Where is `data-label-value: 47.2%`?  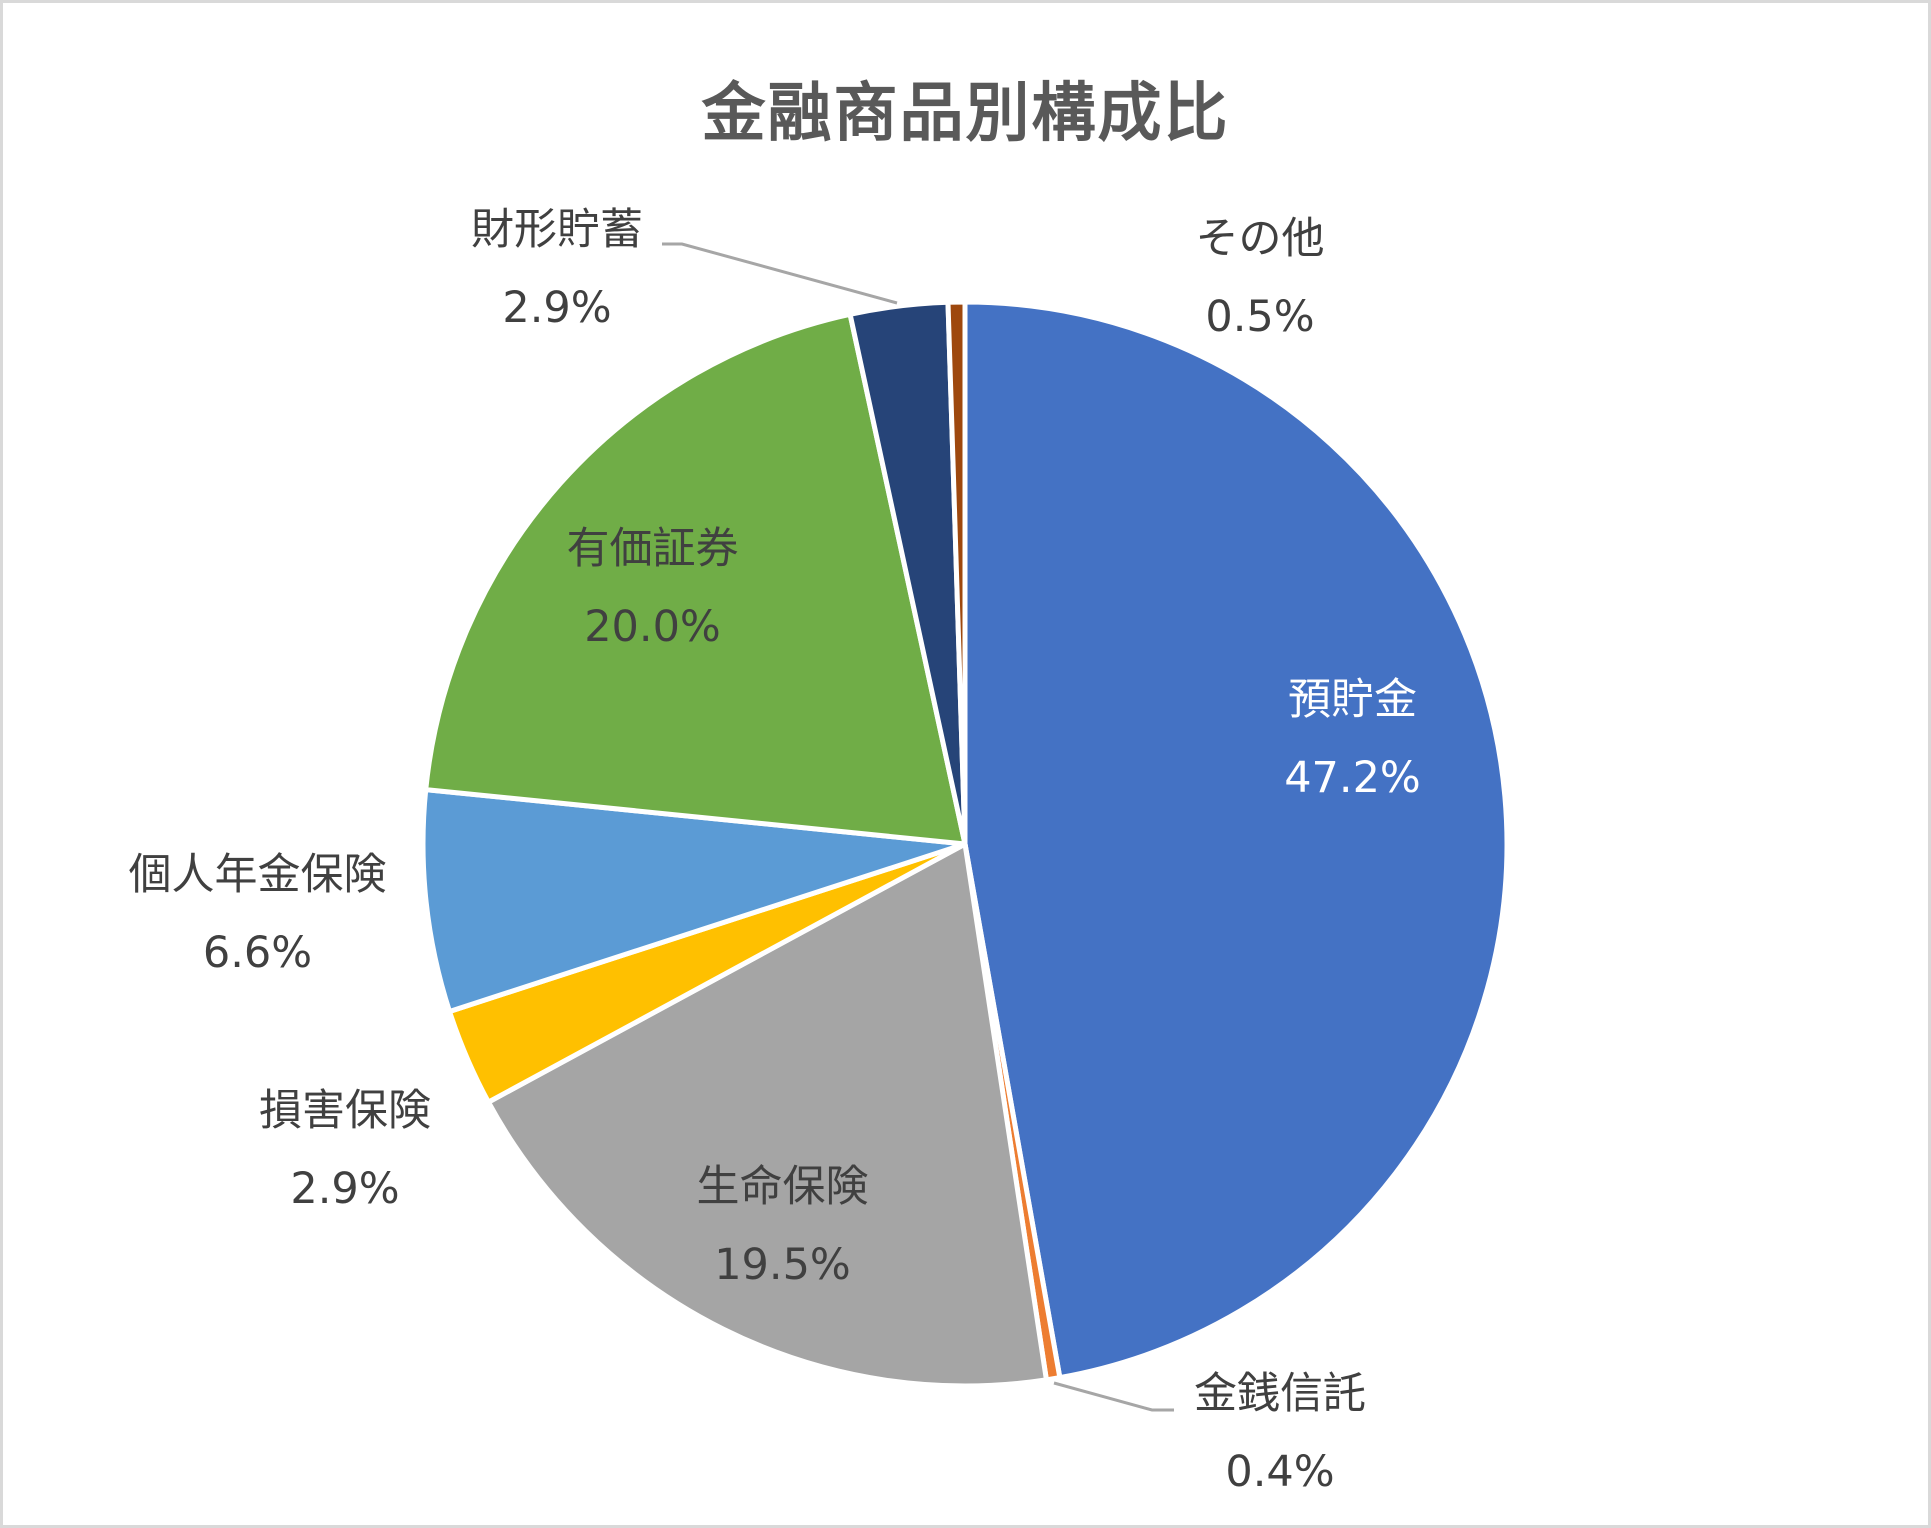
data-label-value: 47.2% is located at coordinates (1352, 778).